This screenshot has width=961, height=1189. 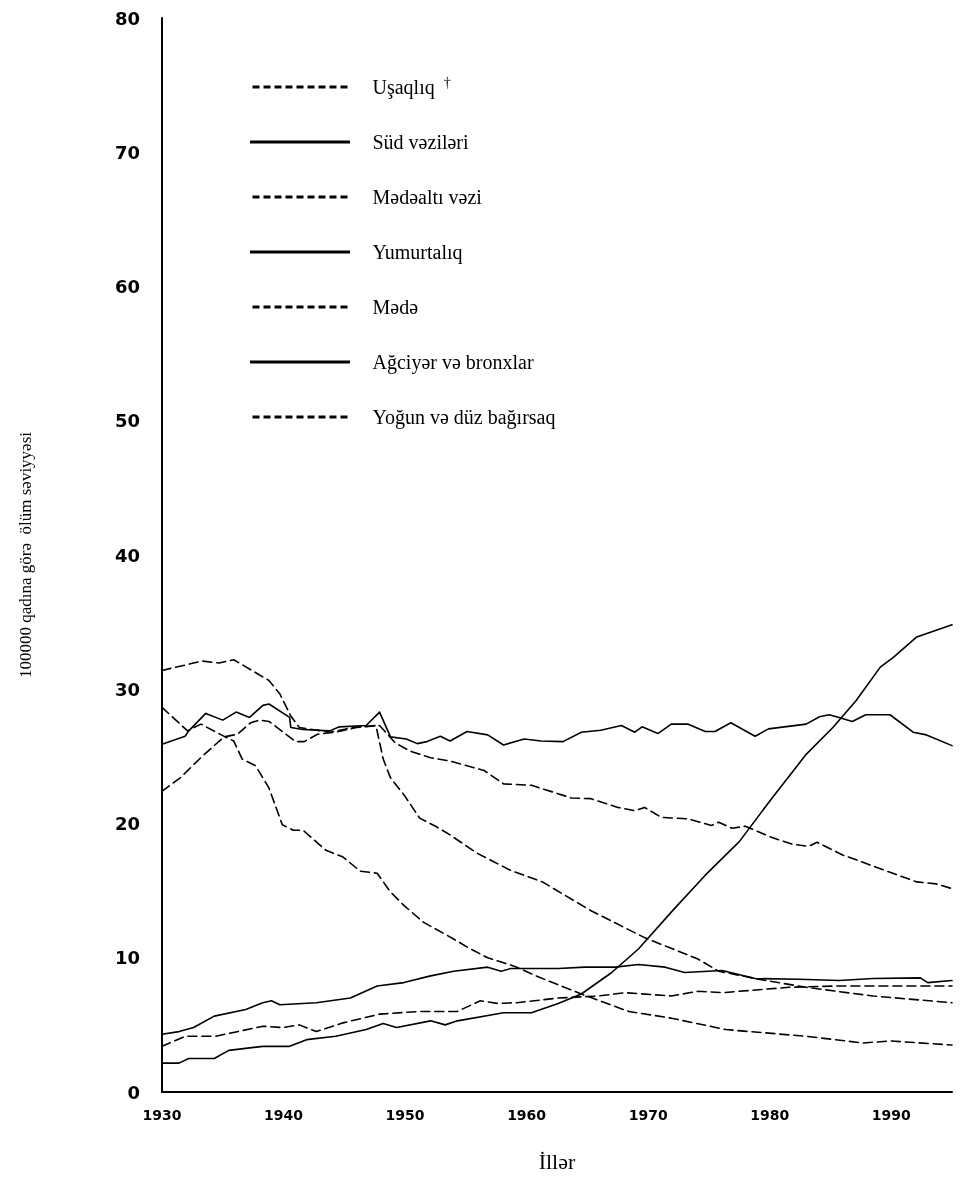 What do you see at coordinates (427, 197) in the screenshot?
I see `legend-label: Mədəaltı vəzi` at bounding box center [427, 197].